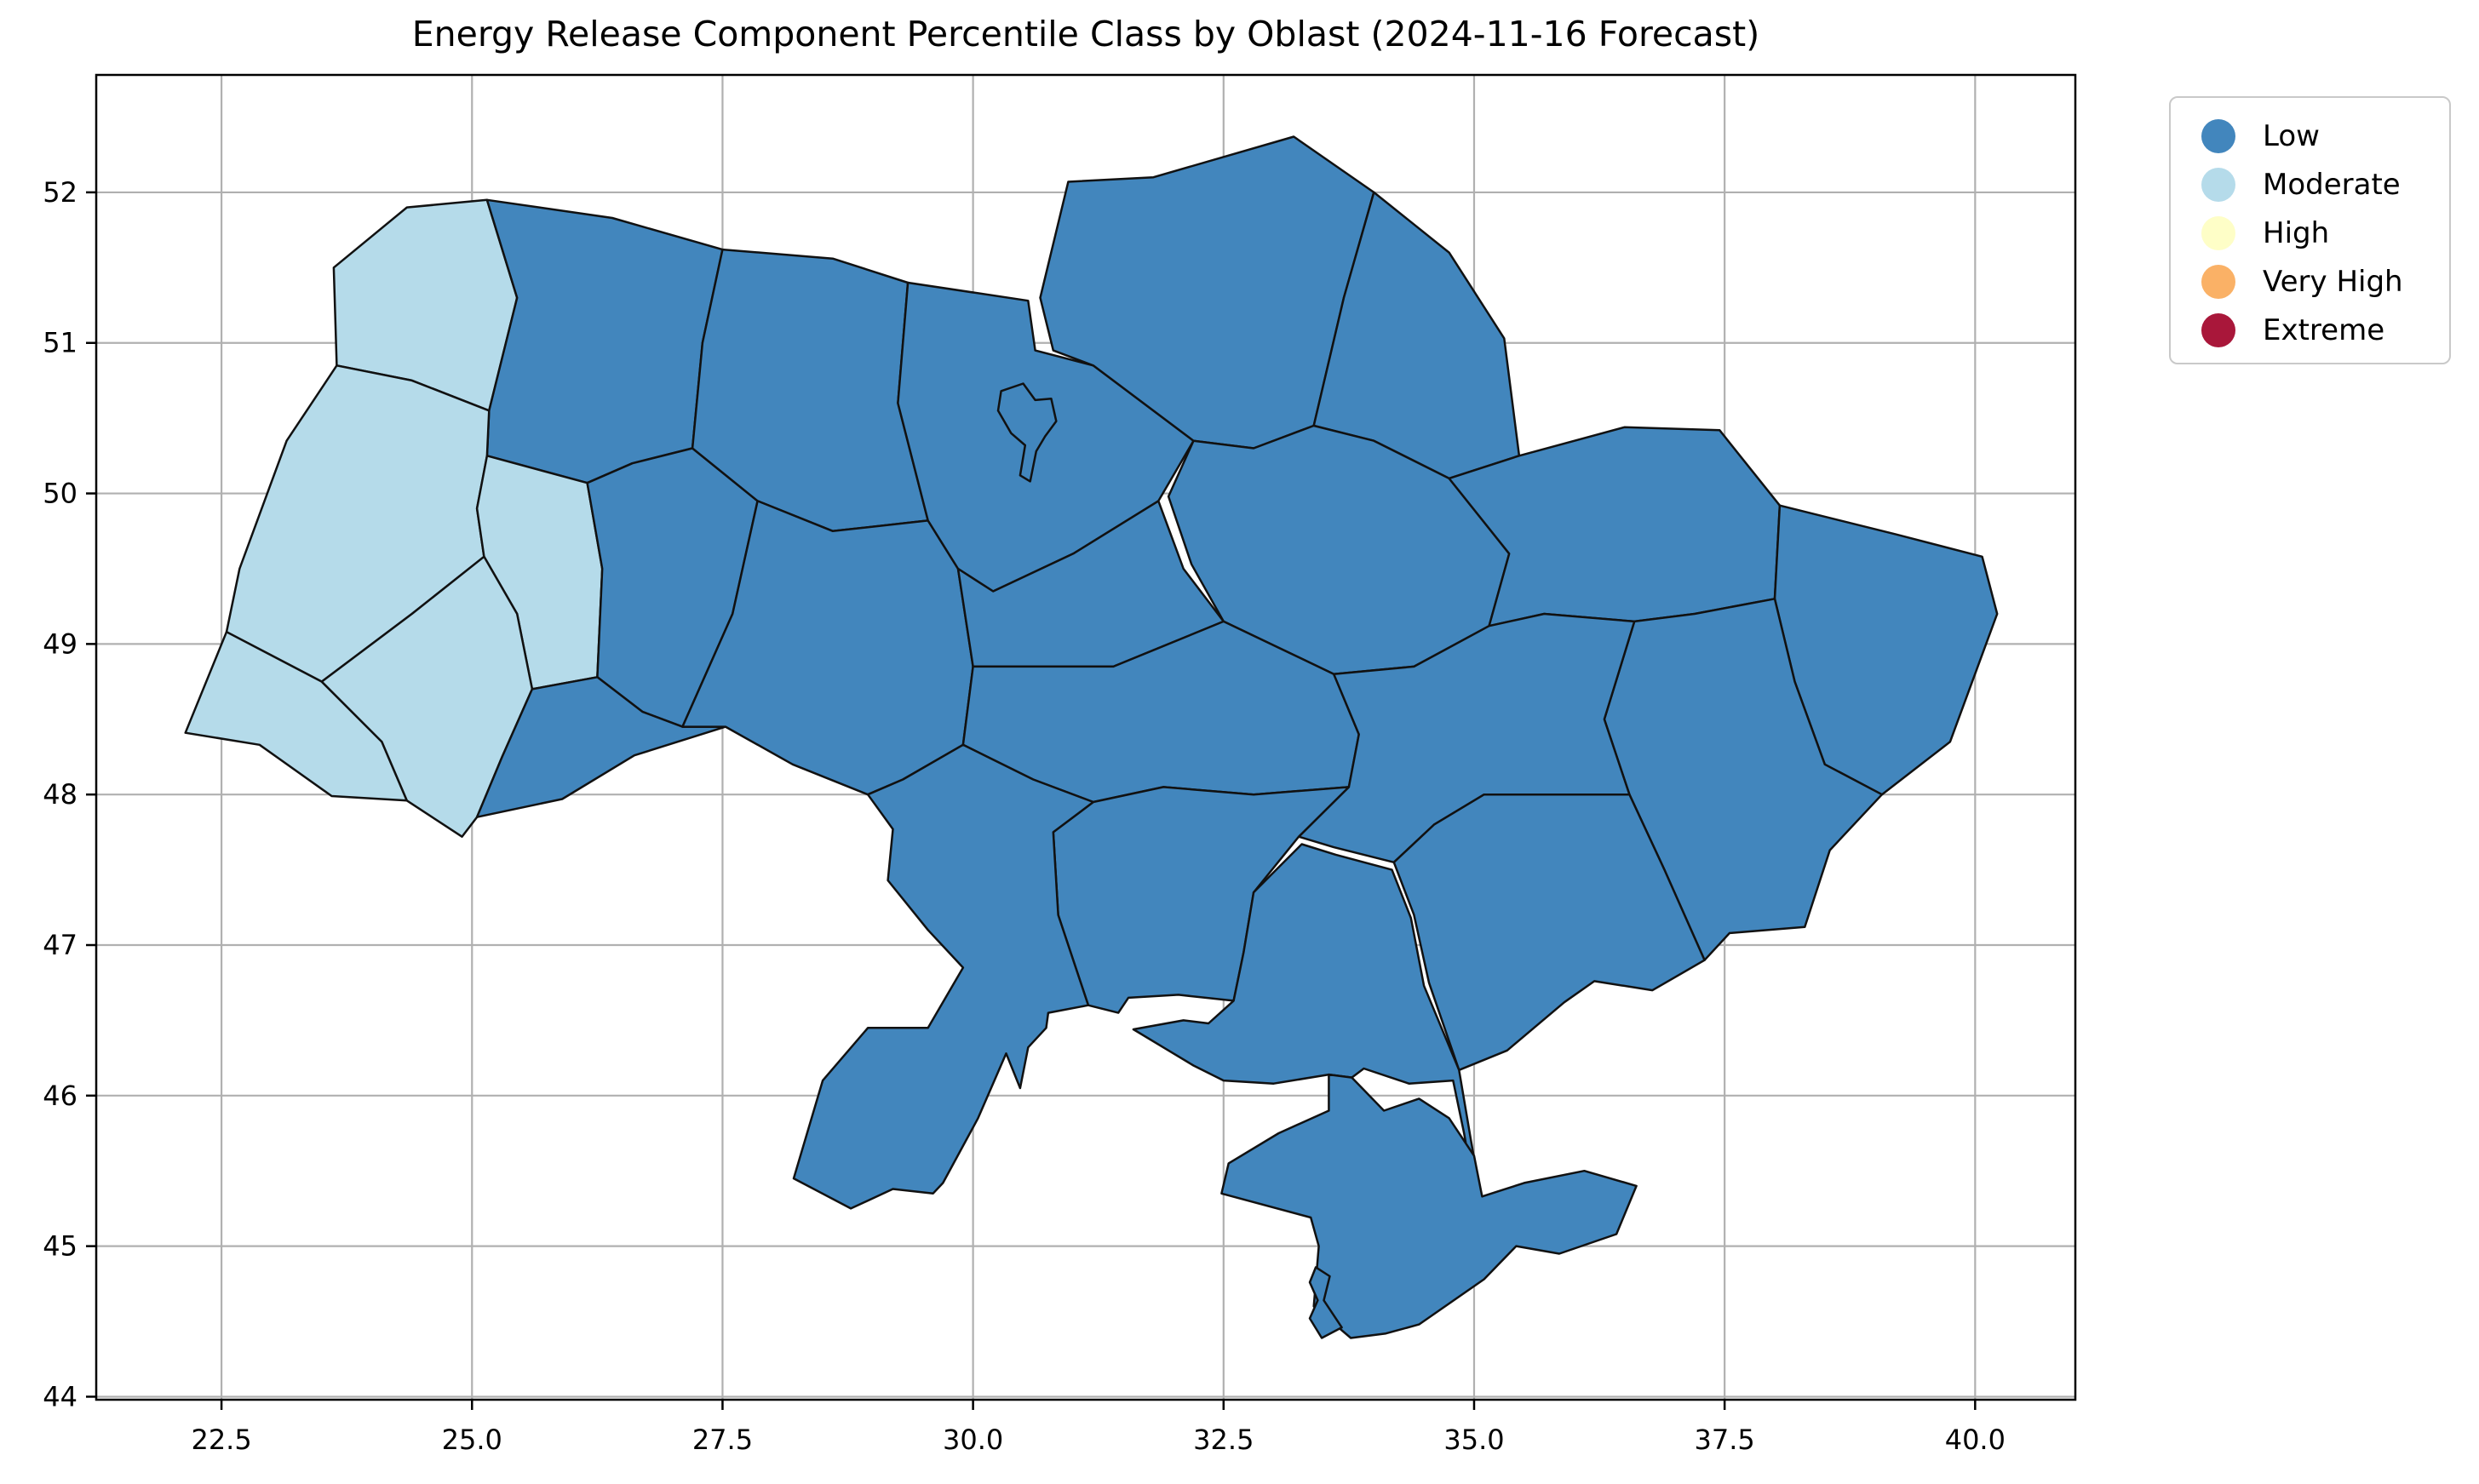  I want to click on x-tick-label-35.0: 35.0, so click(1473, 1440).